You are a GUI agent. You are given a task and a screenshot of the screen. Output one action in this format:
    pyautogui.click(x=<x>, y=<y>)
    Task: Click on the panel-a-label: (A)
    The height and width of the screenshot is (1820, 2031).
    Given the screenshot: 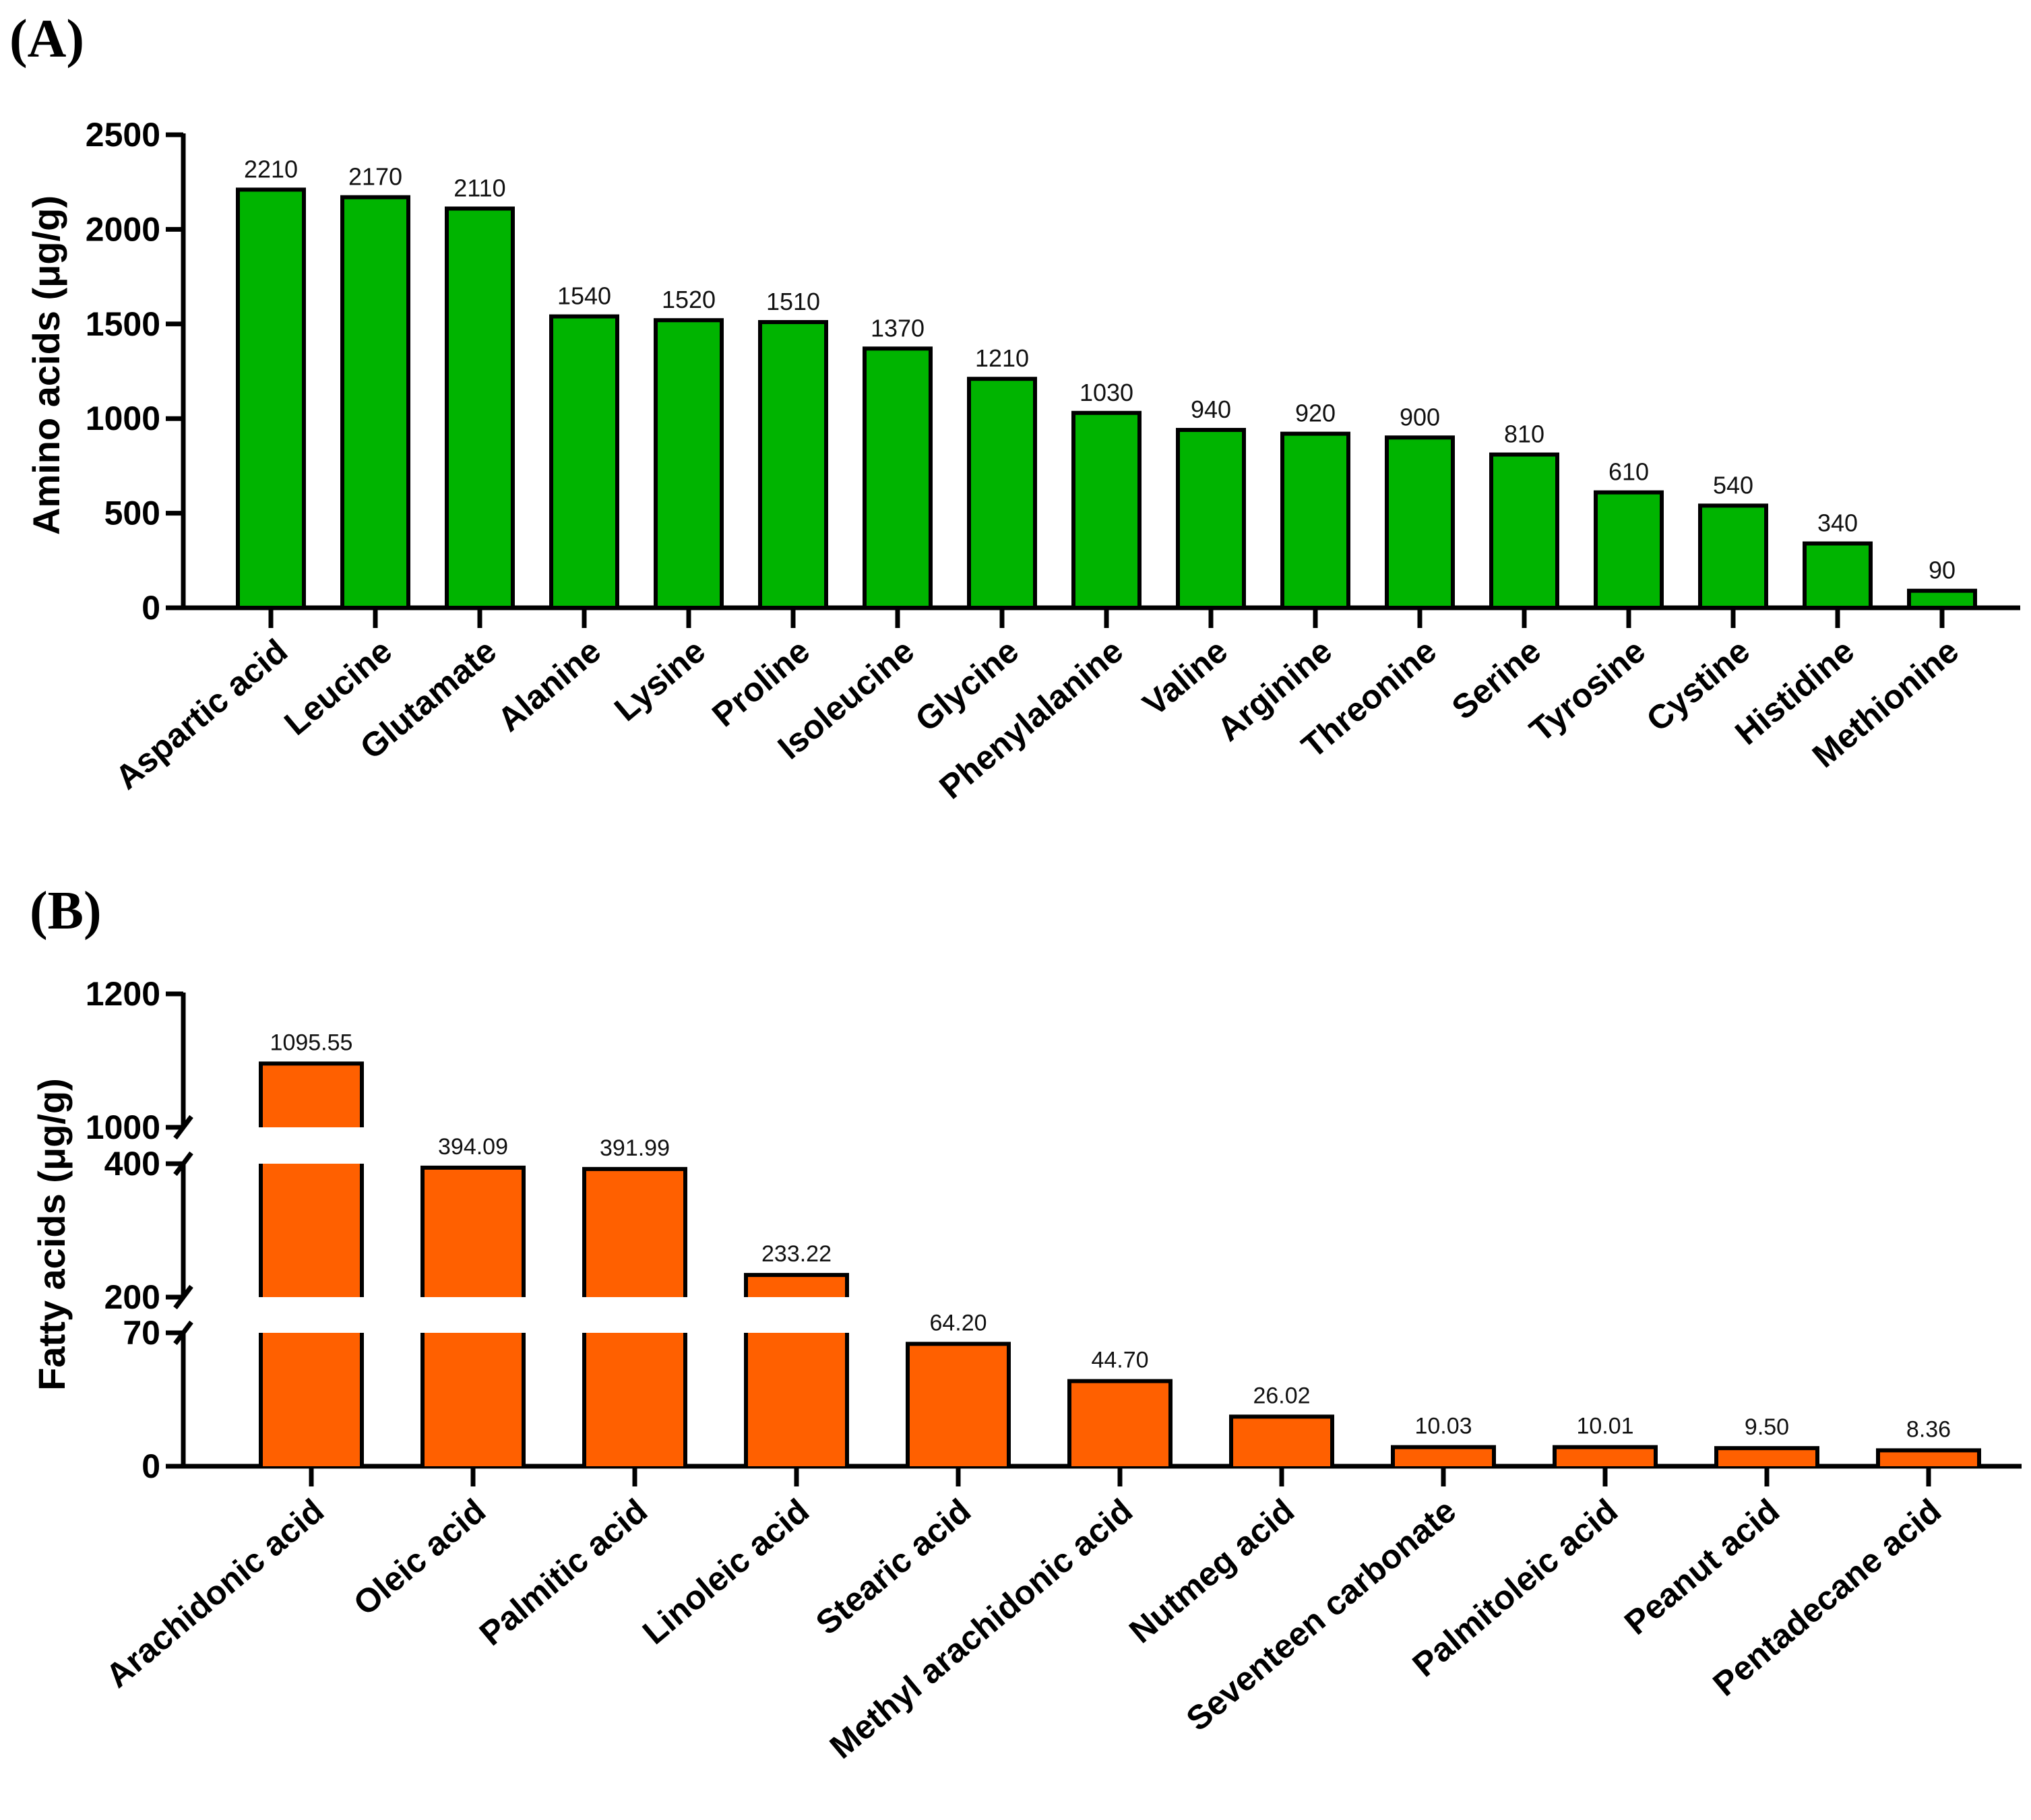 What is the action you would take?
    pyautogui.click(x=46, y=39)
    